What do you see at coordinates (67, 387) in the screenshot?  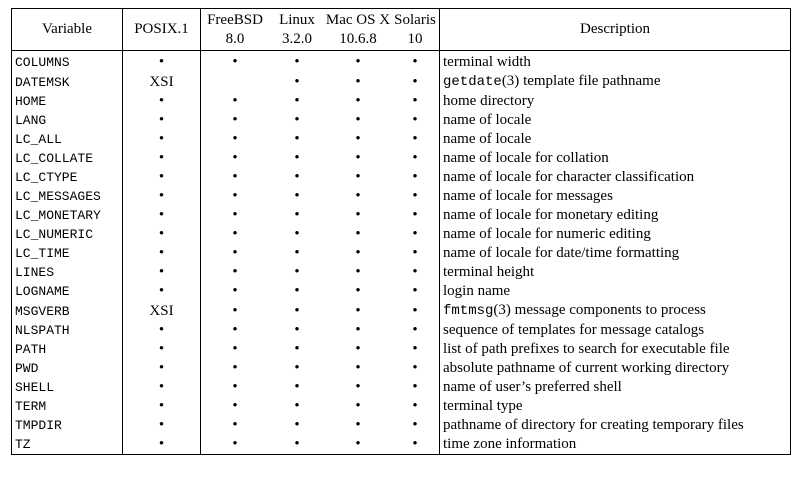 I see `variable-name: SHELL` at bounding box center [67, 387].